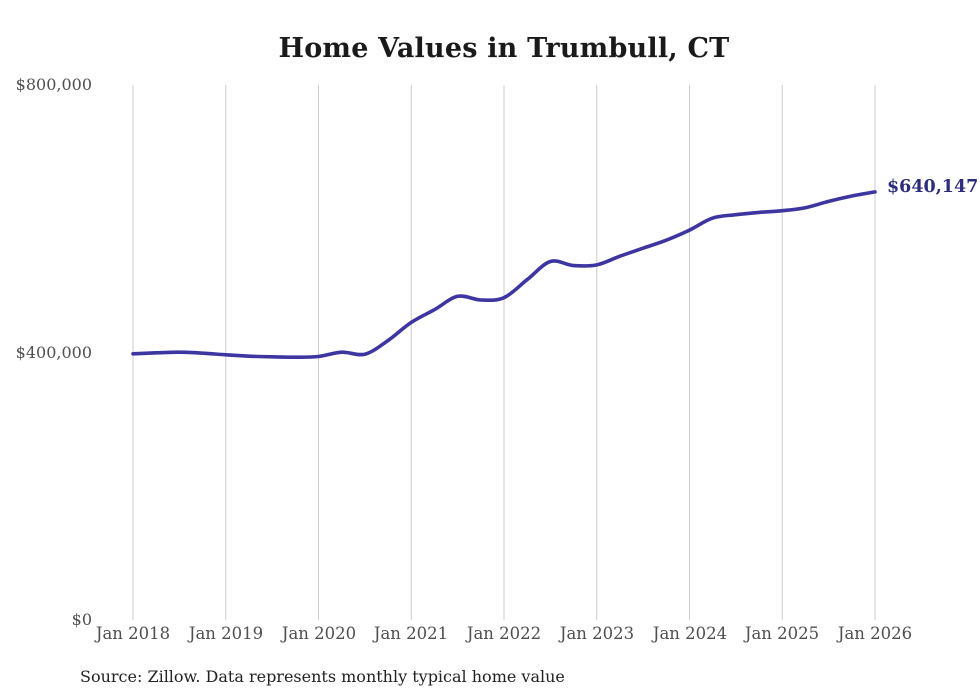  Describe the element at coordinates (133, 633) in the screenshot. I see `x-axis-tick-jan-2018: Jan 2018` at that location.